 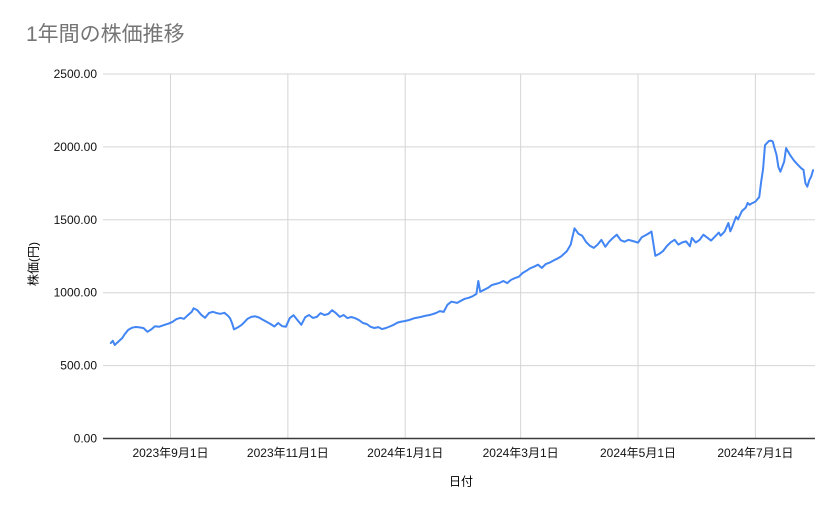 I want to click on x-tick-label: 2024年1月1日, so click(x=405, y=453).